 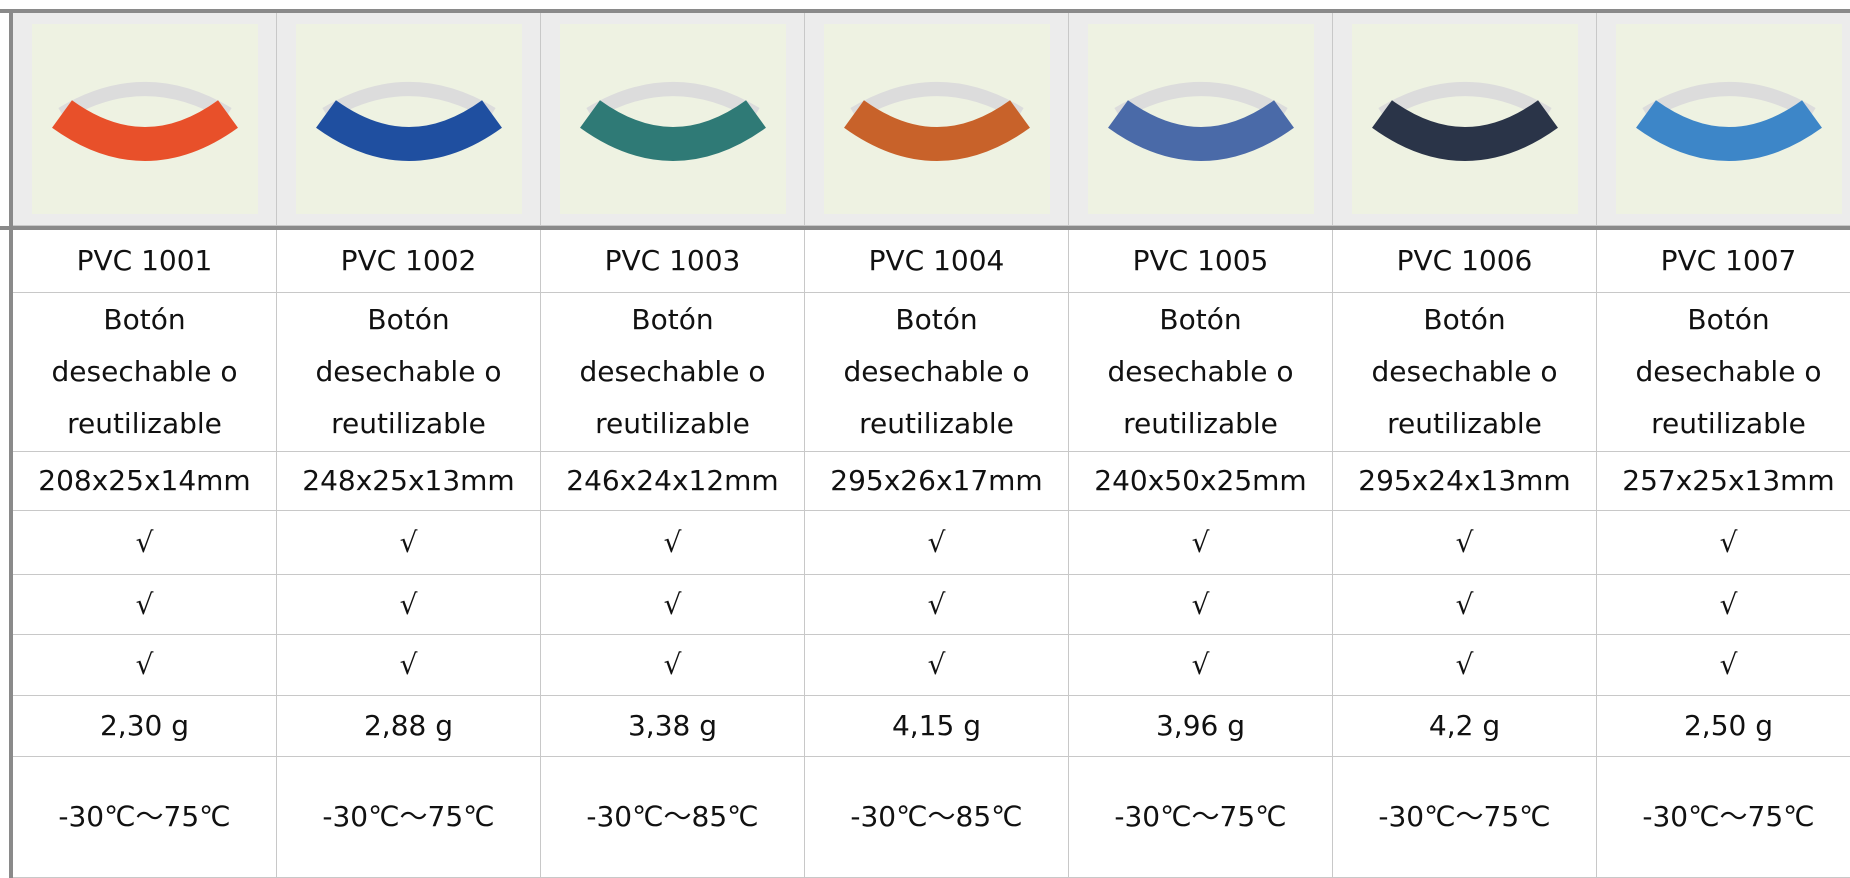 I want to click on cell-text: 3,96 g, so click(x=1200, y=725).